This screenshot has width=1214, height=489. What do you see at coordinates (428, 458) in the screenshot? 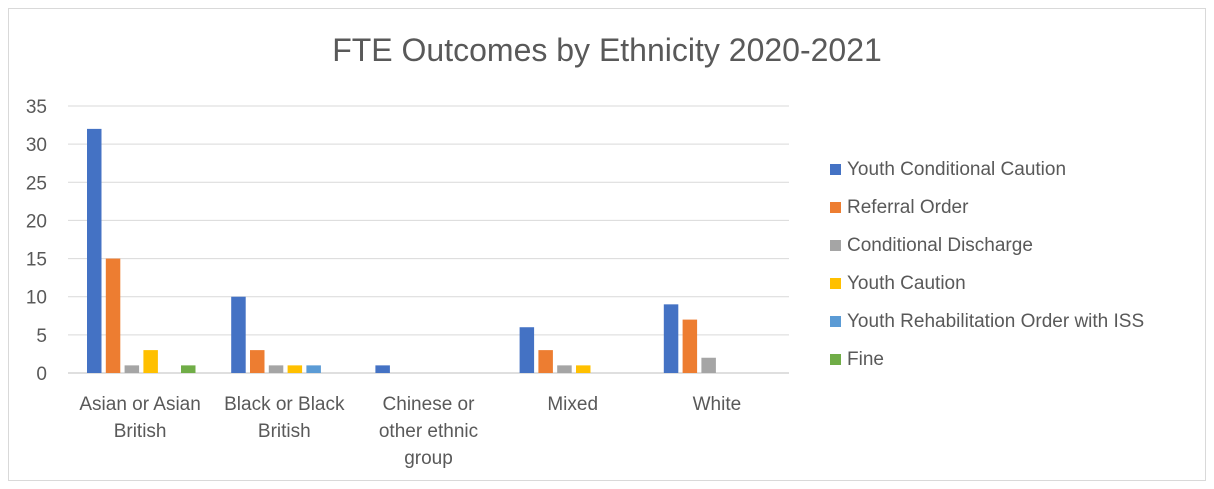
I see `x-category-label: group` at bounding box center [428, 458].